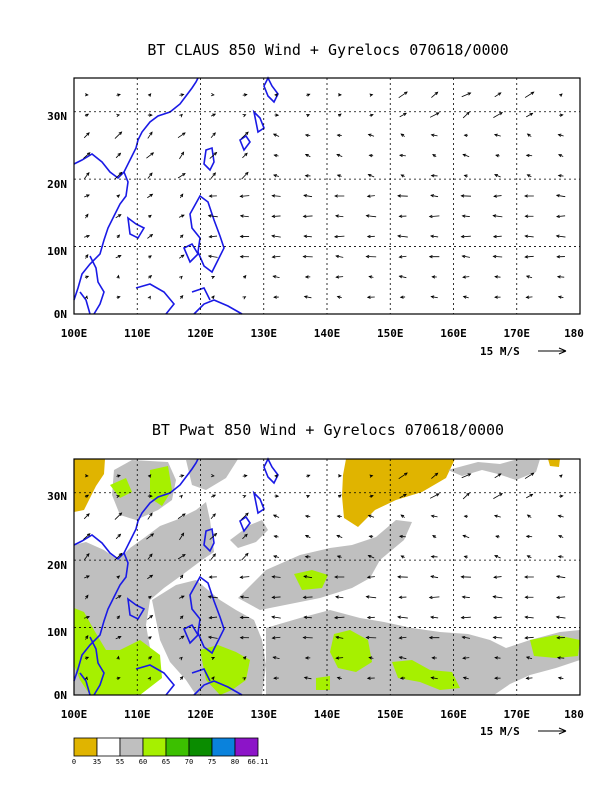 This screenshot has height=797, width=612. Describe the element at coordinates (323, 683) in the screenshot. I see `pwat-shade-green` at that location.